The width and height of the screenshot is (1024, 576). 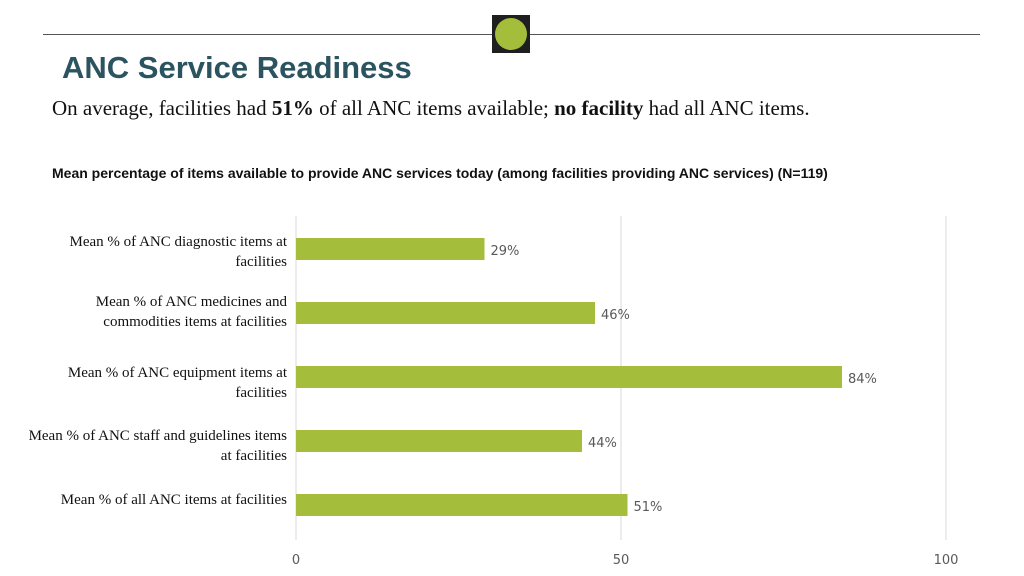 What do you see at coordinates (237, 67) in the screenshot?
I see `page-title: ANC Service Readiness` at bounding box center [237, 67].